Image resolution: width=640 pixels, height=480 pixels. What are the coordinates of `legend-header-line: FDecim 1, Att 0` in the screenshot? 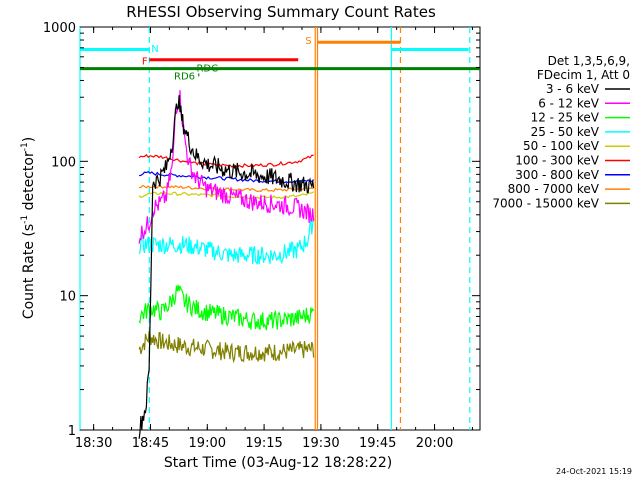 It's located at (583, 75).